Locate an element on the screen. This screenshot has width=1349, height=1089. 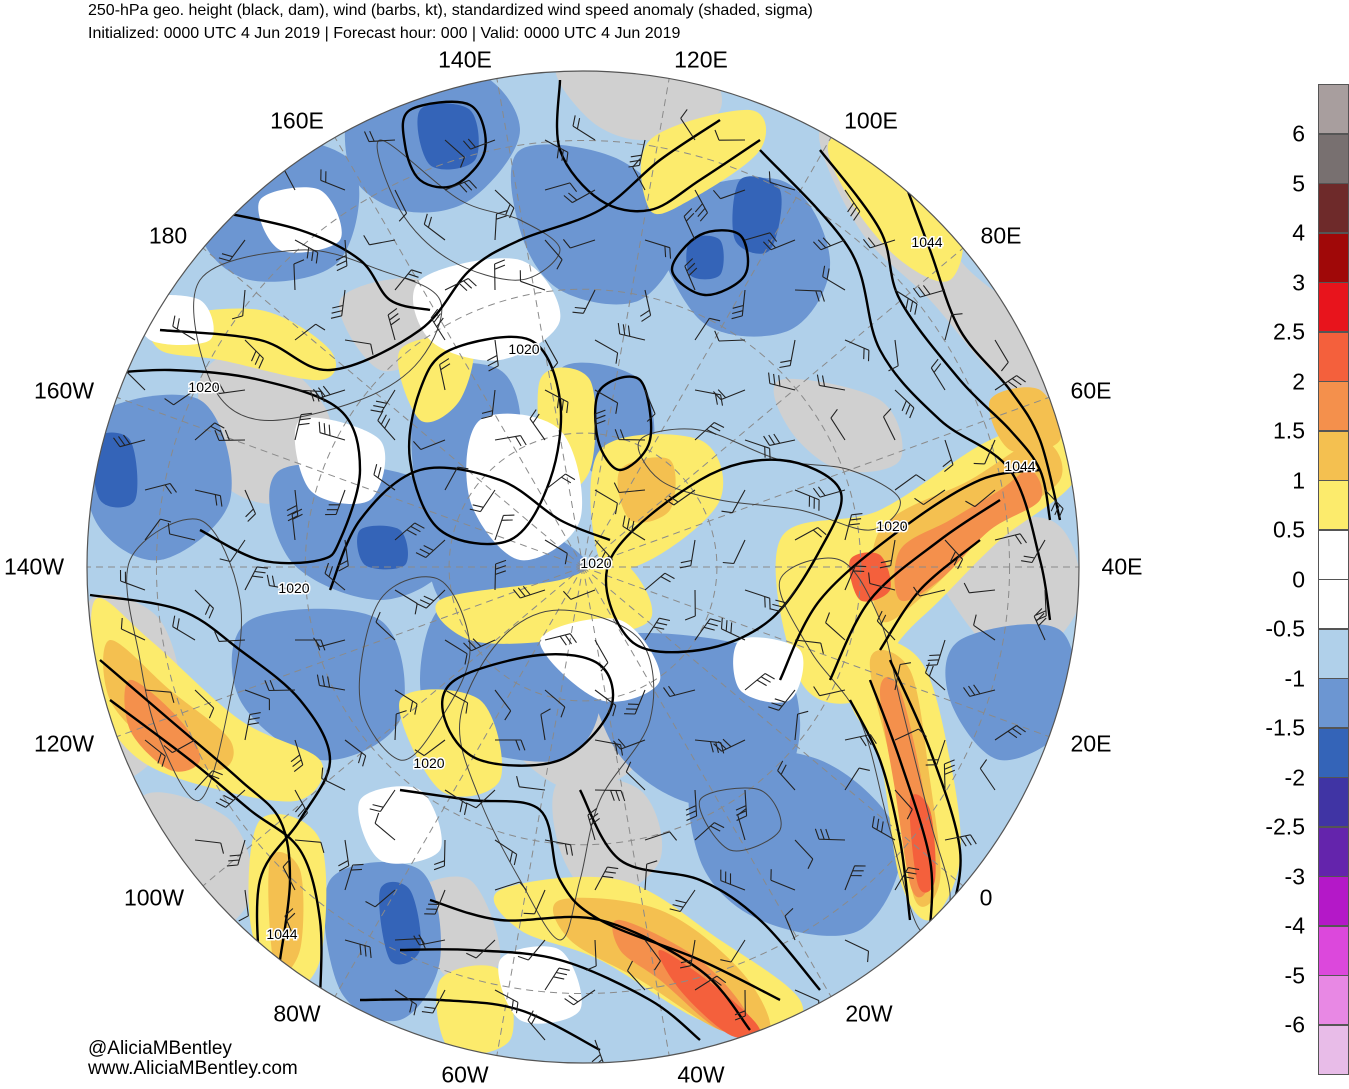
lon-label-100w: 100W is located at coordinates (154, 897).